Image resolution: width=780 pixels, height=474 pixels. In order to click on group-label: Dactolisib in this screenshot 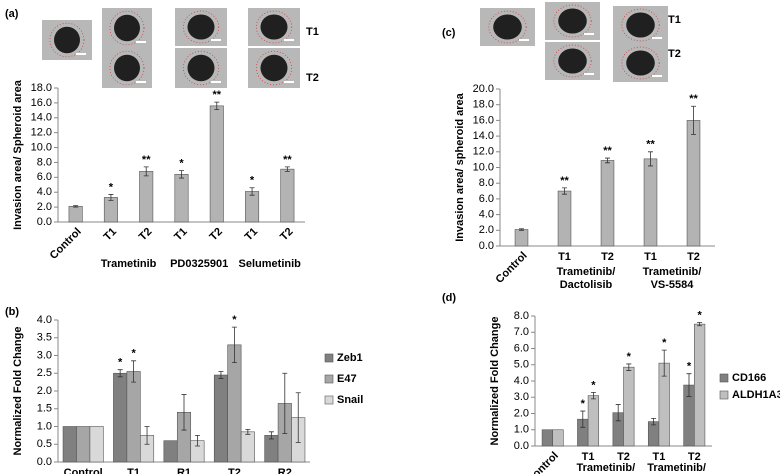, I will do `click(586, 285)`.